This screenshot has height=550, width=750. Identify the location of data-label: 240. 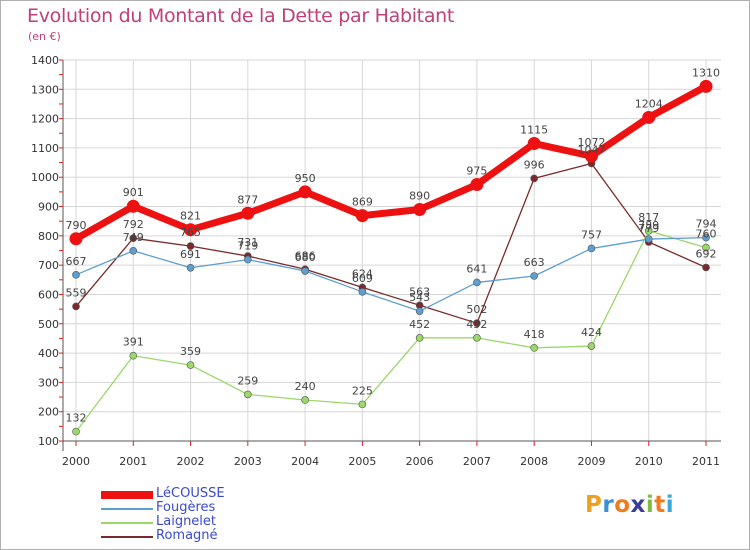
(305, 386).